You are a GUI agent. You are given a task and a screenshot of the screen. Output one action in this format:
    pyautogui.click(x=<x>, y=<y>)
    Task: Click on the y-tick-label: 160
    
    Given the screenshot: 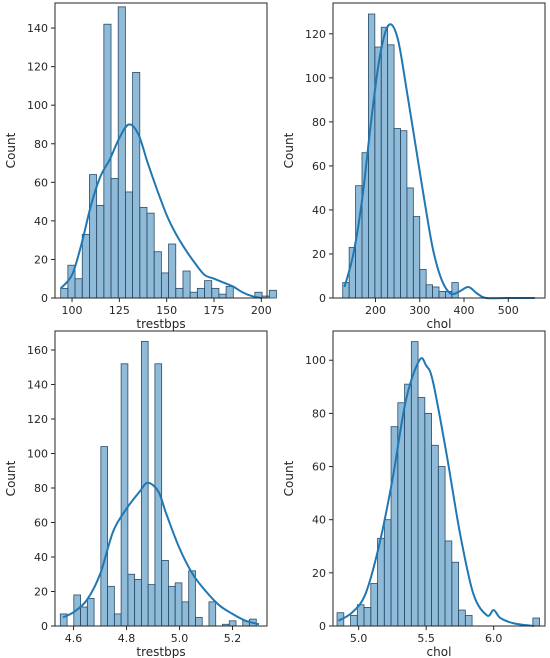 What is the action you would take?
    pyautogui.click(x=37, y=350)
    